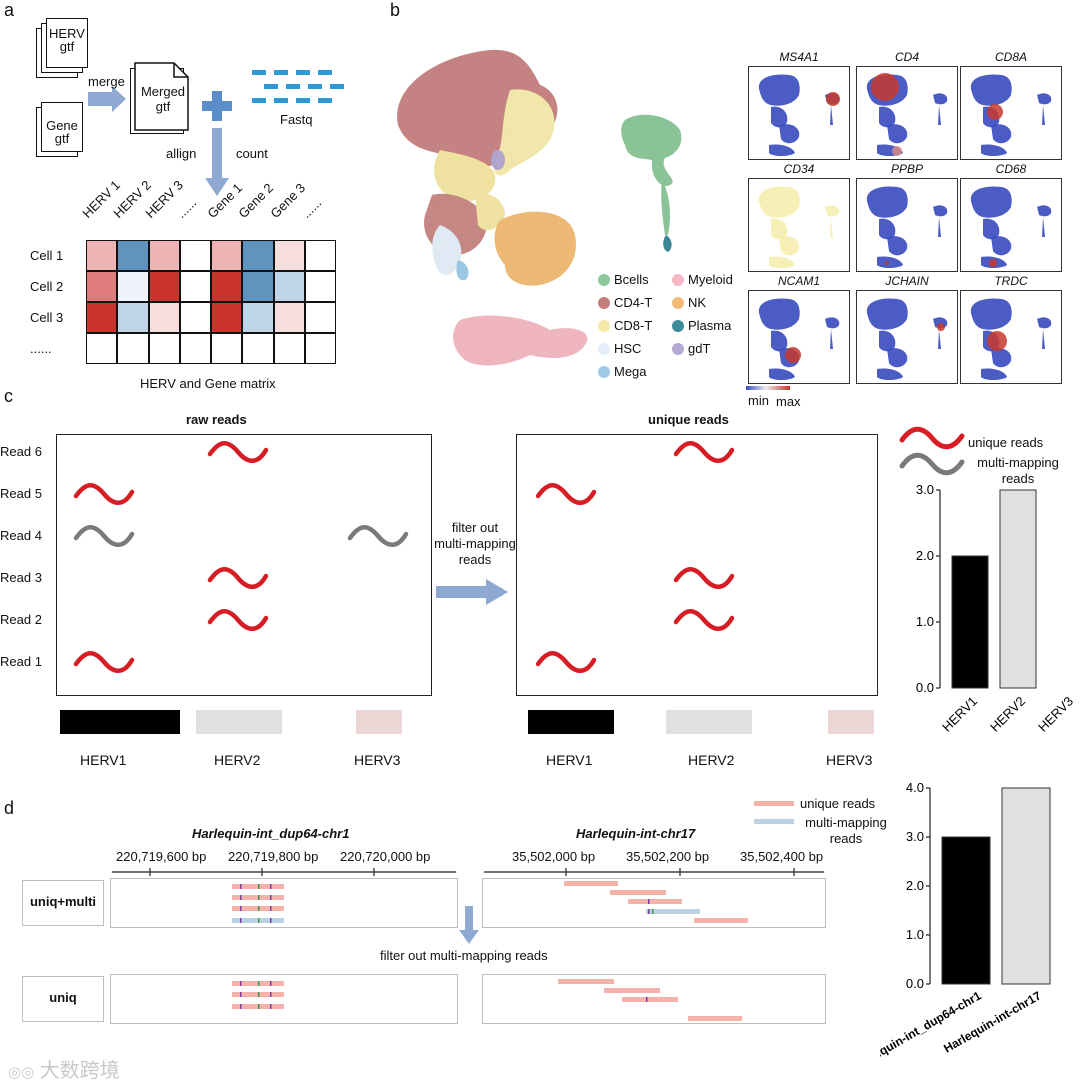 The height and width of the screenshot is (1088, 1080). I want to click on watermark-logo-icon: ◎◎, so click(21, 1072).